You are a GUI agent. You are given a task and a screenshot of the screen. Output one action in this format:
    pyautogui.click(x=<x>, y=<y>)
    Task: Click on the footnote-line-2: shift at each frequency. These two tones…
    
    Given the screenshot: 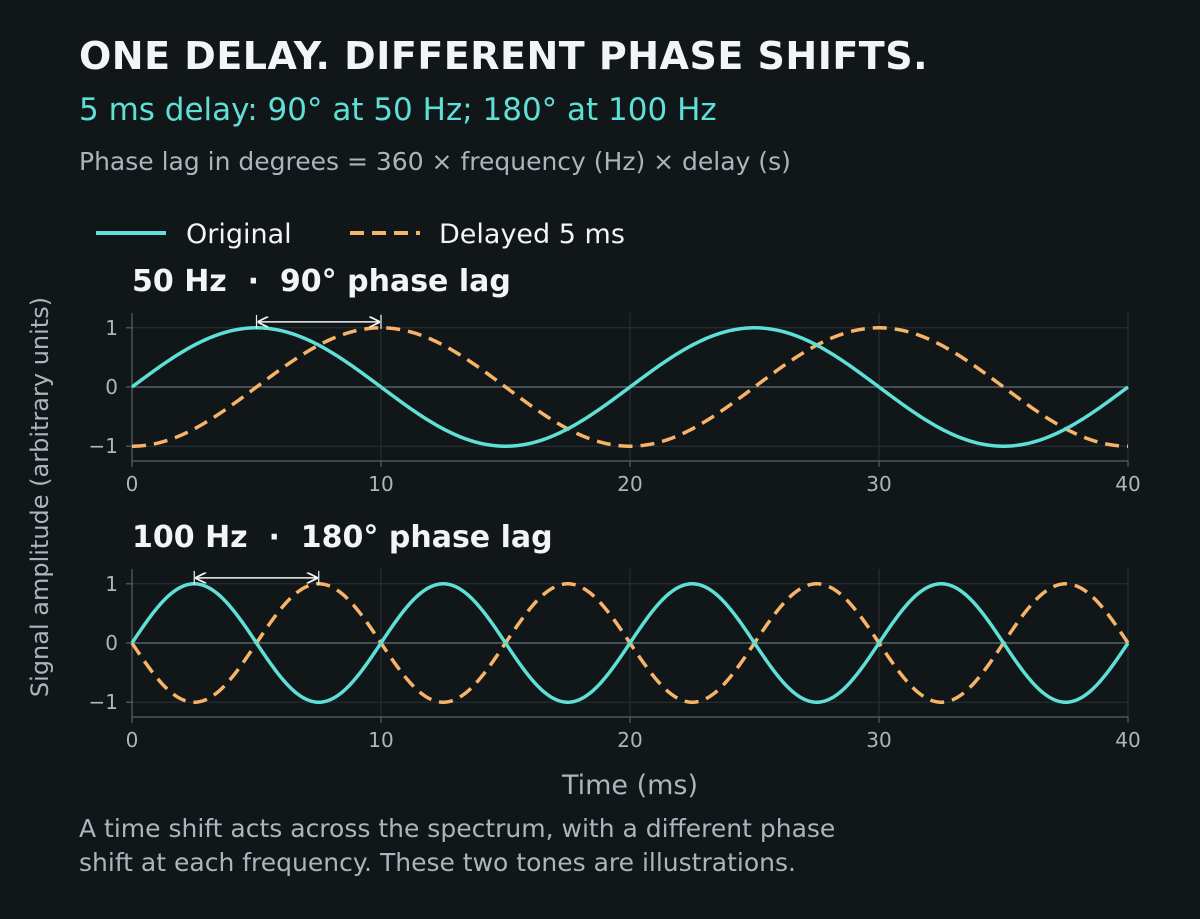 What is the action you would take?
    pyautogui.click(x=437, y=862)
    